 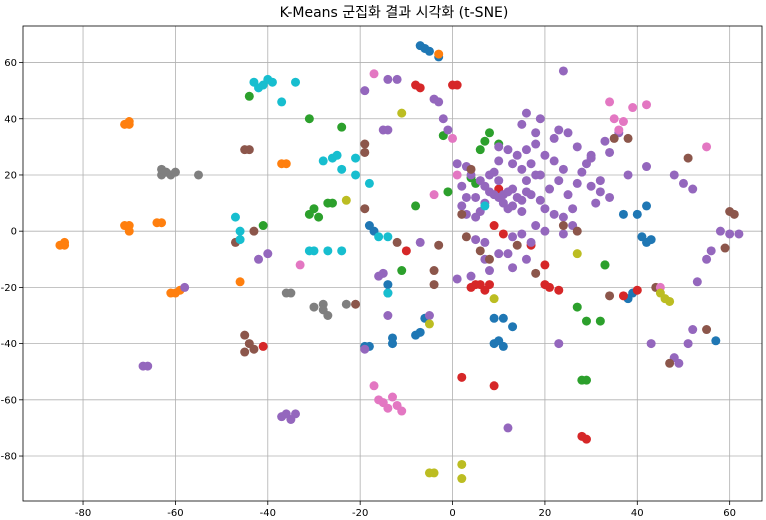 I want to click on y-tick-label: 20, so click(x=10, y=175).